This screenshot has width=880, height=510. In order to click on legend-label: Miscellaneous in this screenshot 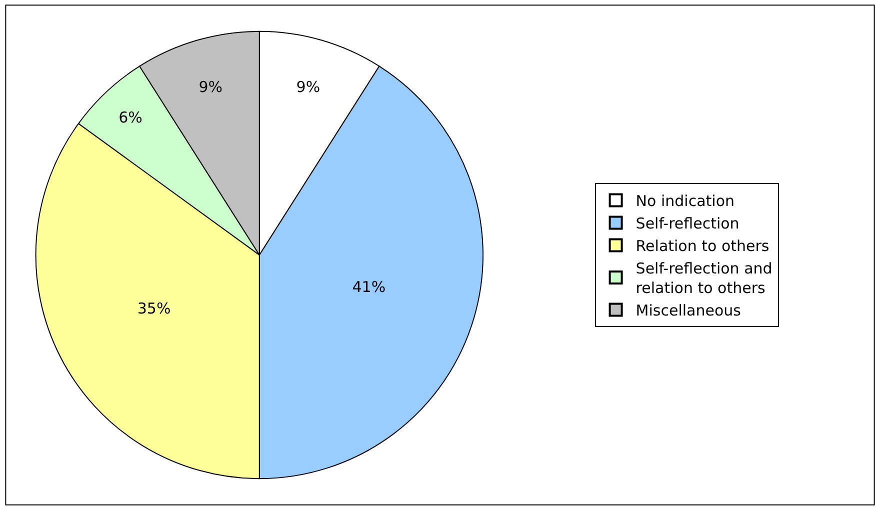, I will do `click(689, 311)`.